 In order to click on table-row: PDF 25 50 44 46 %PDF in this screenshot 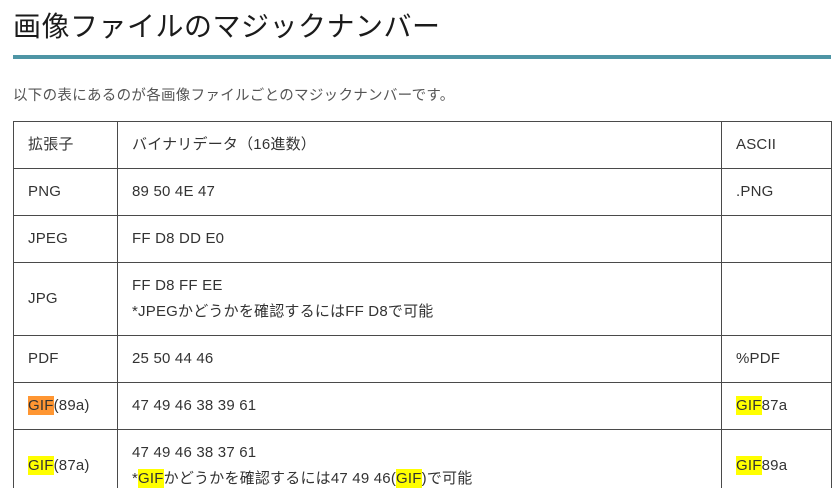, I will do `click(422, 358)`.